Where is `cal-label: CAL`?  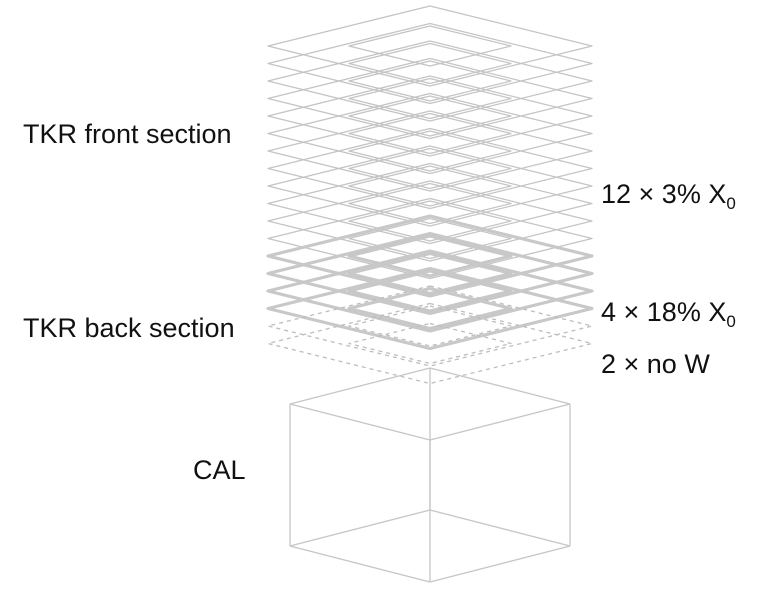
cal-label: CAL is located at coordinates (219, 470).